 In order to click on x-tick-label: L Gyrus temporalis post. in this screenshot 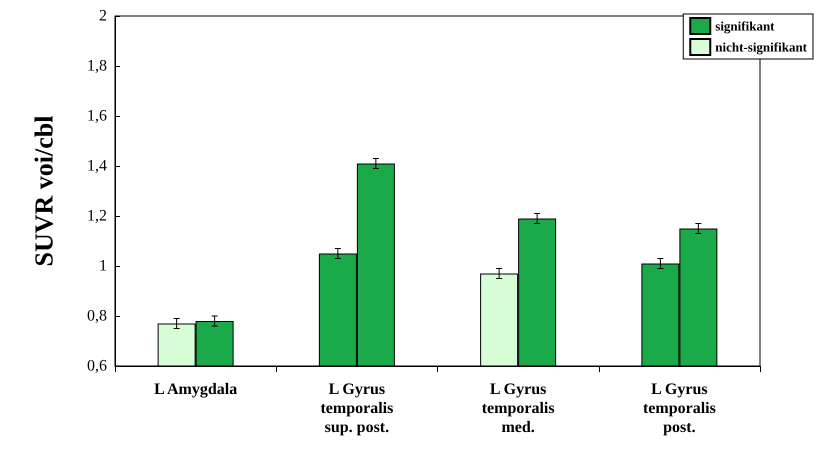, I will do `click(679, 408)`.